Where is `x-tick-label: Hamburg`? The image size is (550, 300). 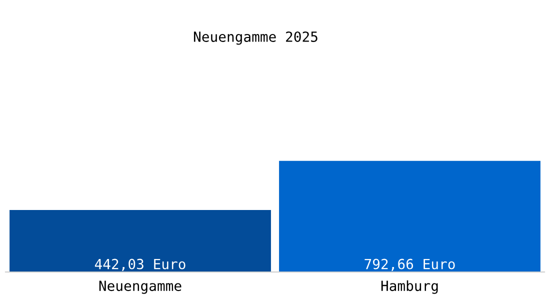 x-tick-label: Hamburg is located at coordinates (409, 287).